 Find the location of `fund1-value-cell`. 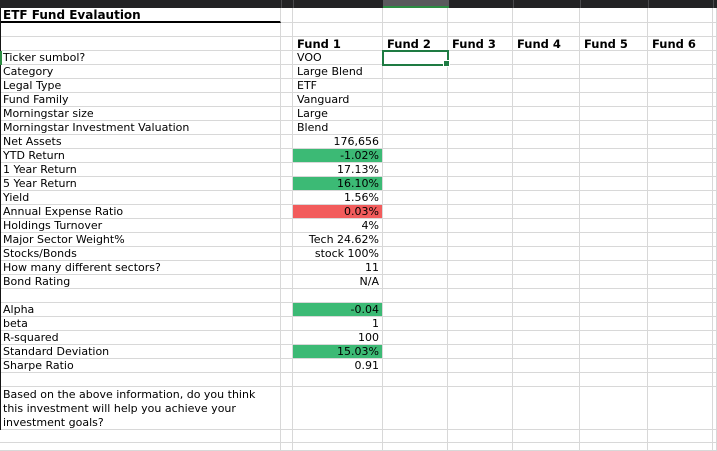

fund1-value-cell is located at coordinates (338, 296).